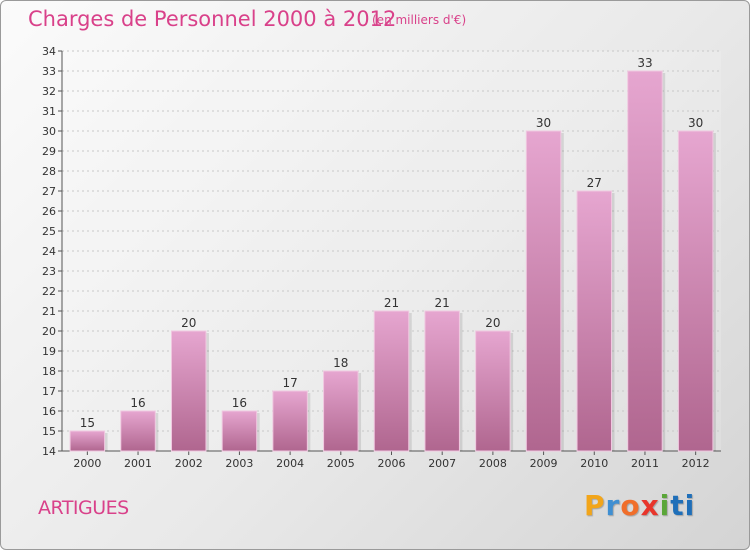 The image size is (750, 550). What do you see at coordinates (49, 331) in the screenshot?
I see `y-tick-label: 20` at bounding box center [49, 331].